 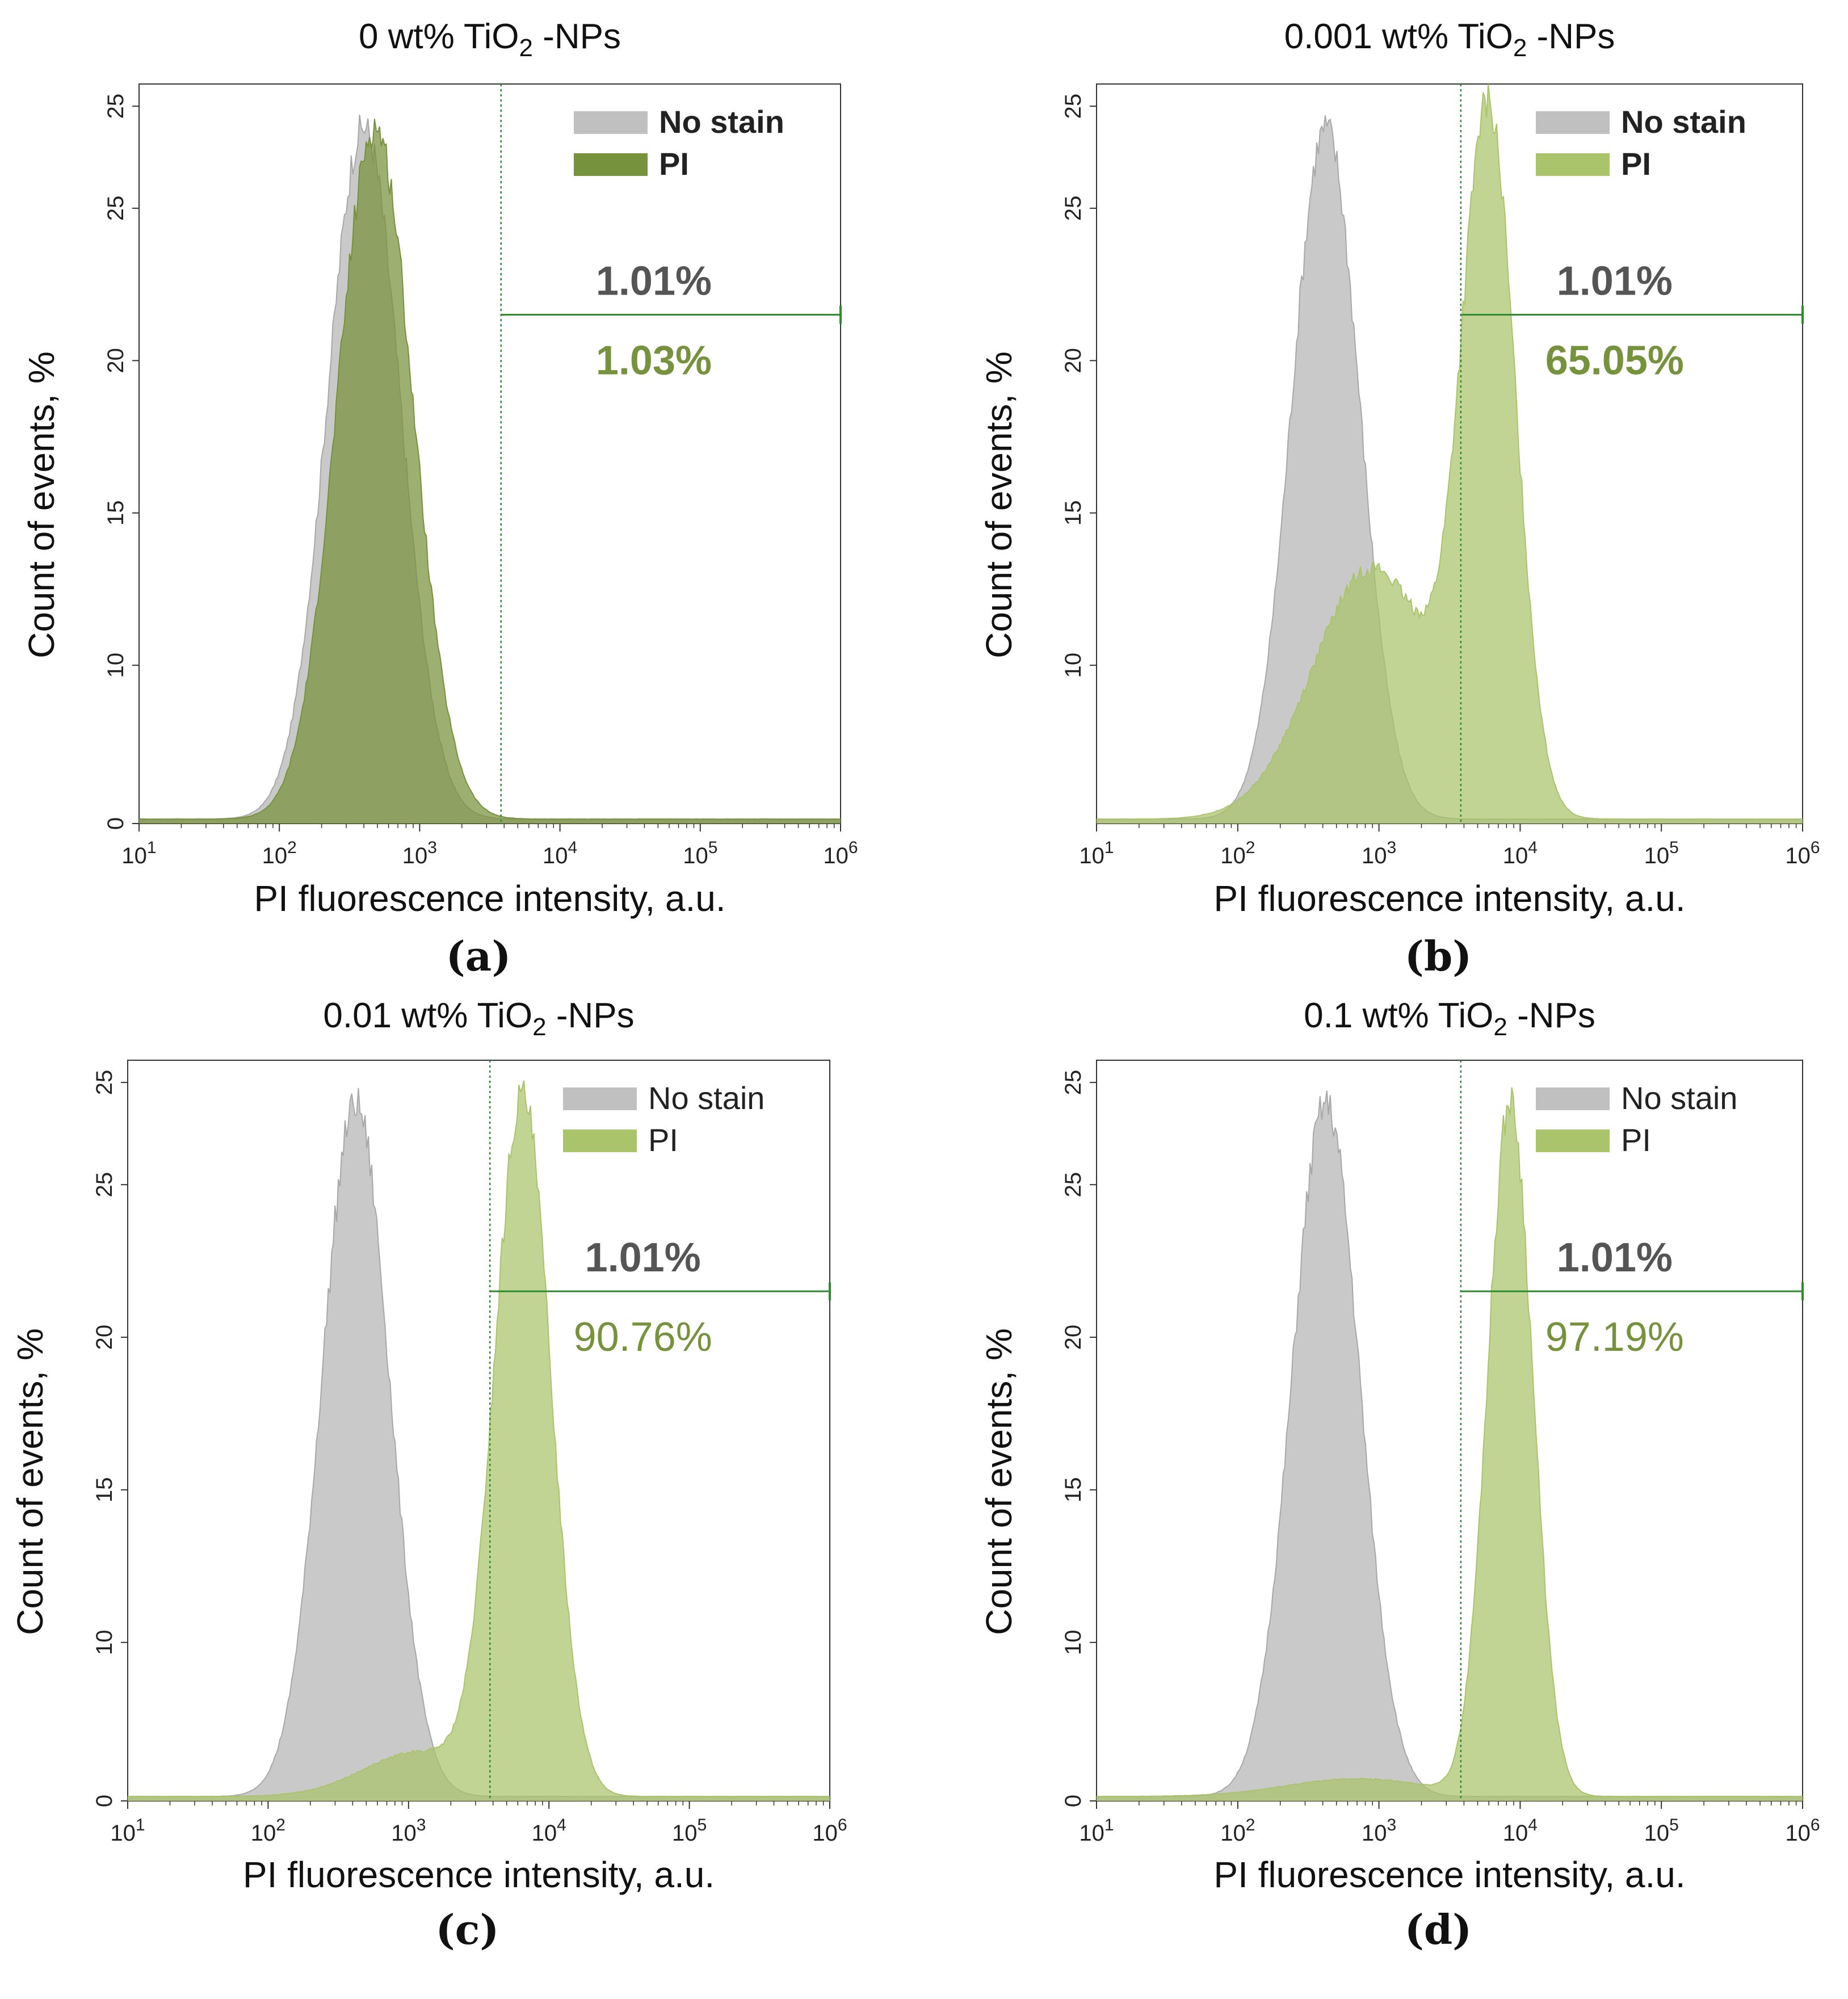 What do you see at coordinates (439, 36) in the screenshot?
I see `chart-title-prefix: 0 wt% TiO` at bounding box center [439, 36].